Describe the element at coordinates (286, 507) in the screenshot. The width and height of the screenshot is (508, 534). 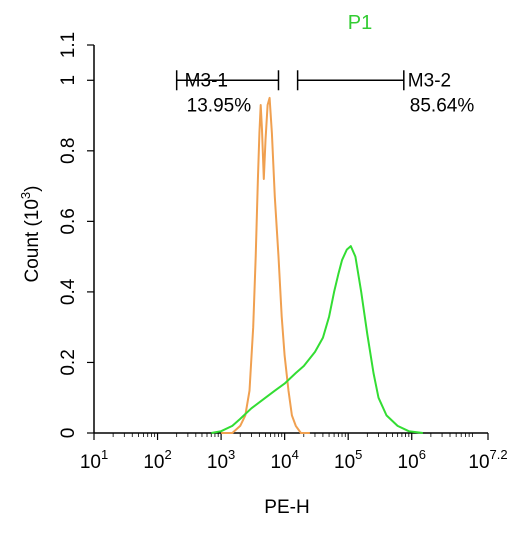
I see `x-axis-label: PE-H` at that location.